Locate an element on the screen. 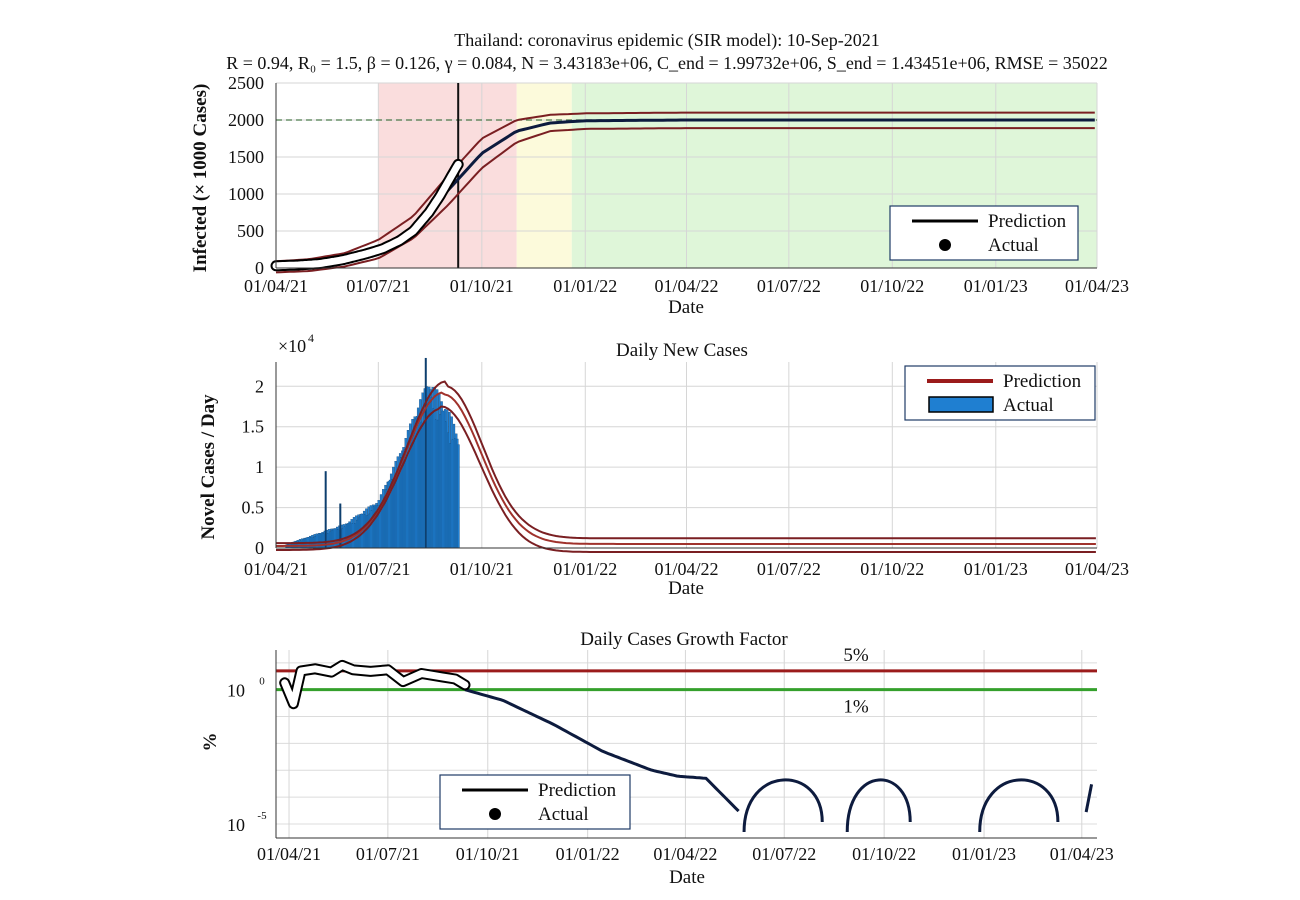  infected-x-tick-label: 01/04/22 is located at coordinates (686, 286).